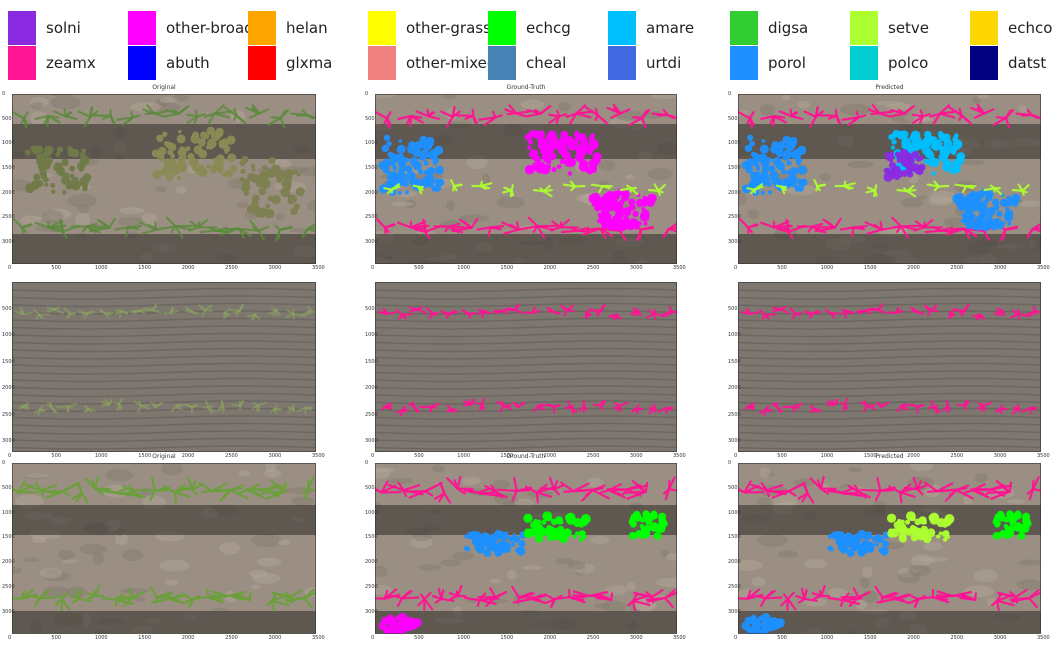  Describe the element at coordinates (371, 361) in the screenshot. I see `y-tick-label: 1500` at that location.